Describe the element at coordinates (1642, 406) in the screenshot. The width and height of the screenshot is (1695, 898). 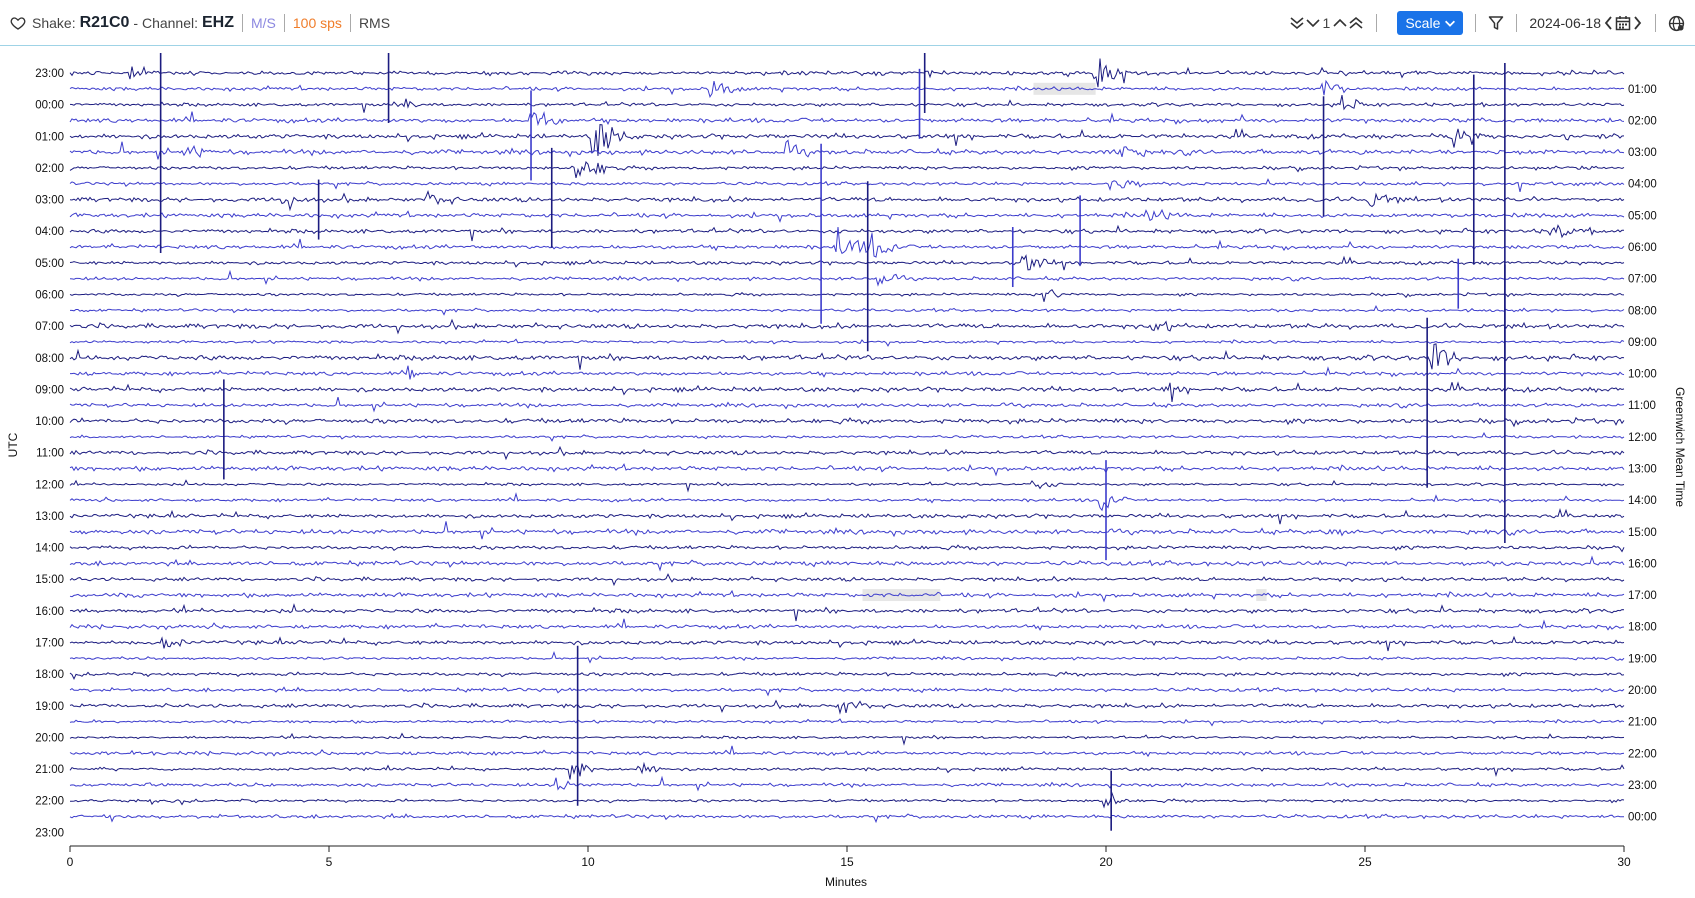
I see `gmt-hour-label: 11:00` at that location.